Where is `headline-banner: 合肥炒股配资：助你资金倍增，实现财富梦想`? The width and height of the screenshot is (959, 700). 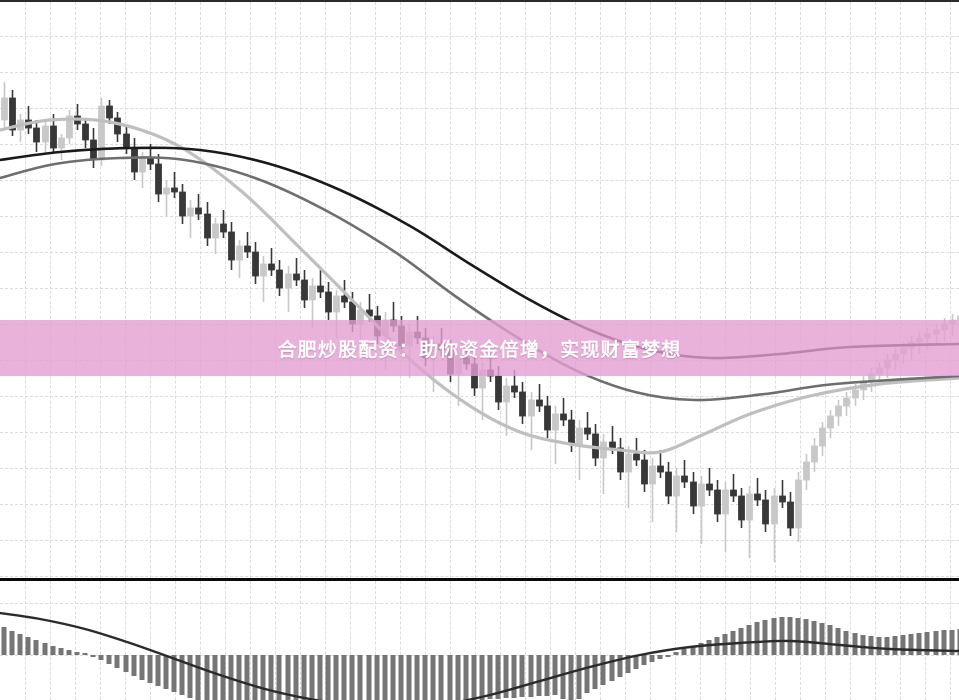 headline-banner: 合肥炒股配资：助你资金倍增，实现财富梦想 is located at coordinates (479, 348).